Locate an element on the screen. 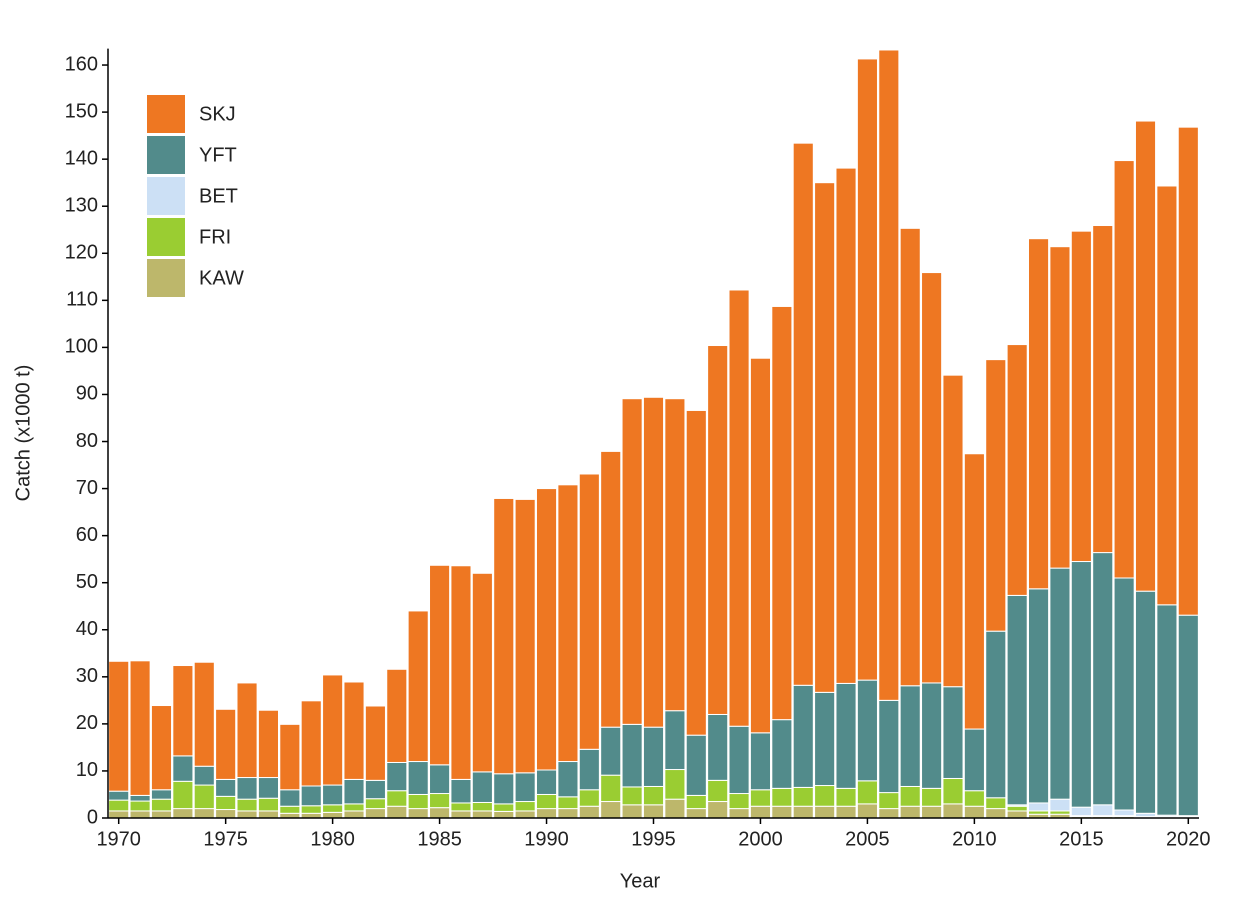 Image resolution: width=1235 pixels, height=911 pixels. x-tick-label: 1980 is located at coordinates (332, 839).